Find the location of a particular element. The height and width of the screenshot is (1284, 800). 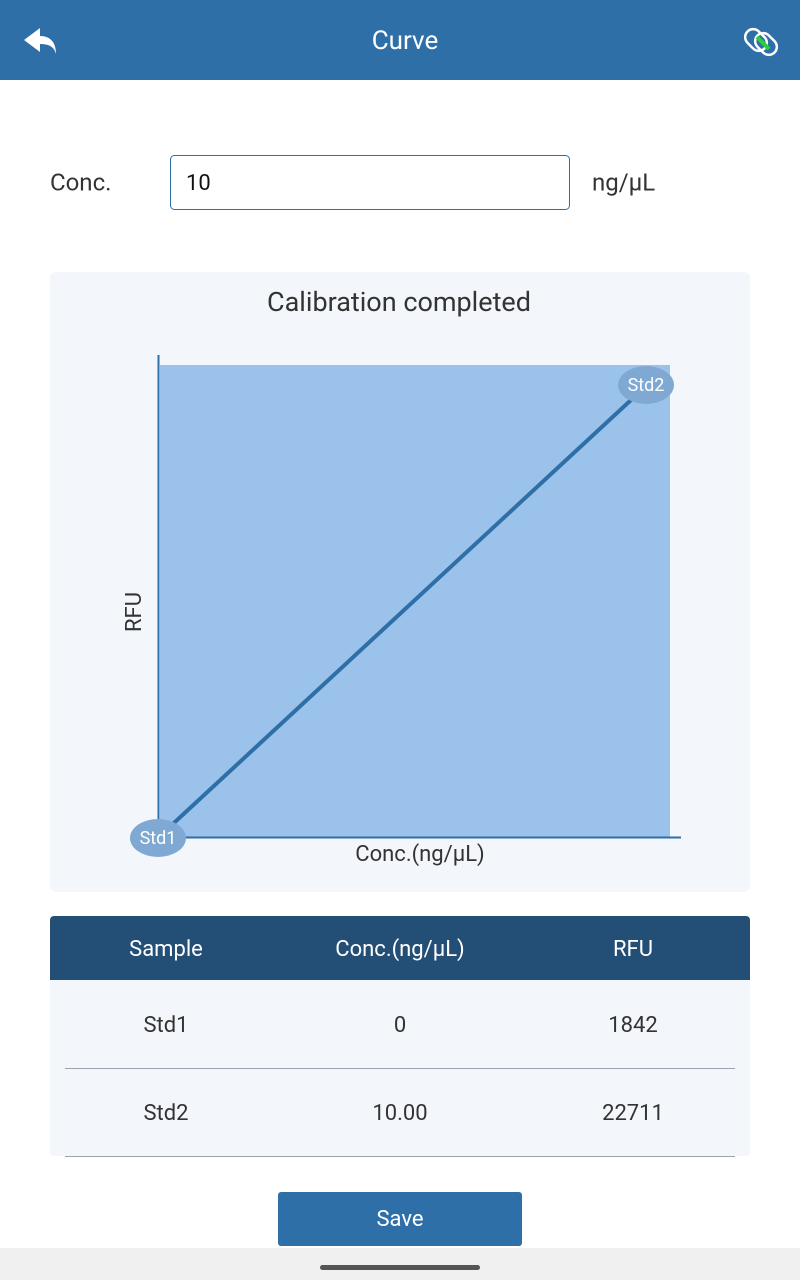

conc-unit: ng/μL is located at coordinates (623, 182).